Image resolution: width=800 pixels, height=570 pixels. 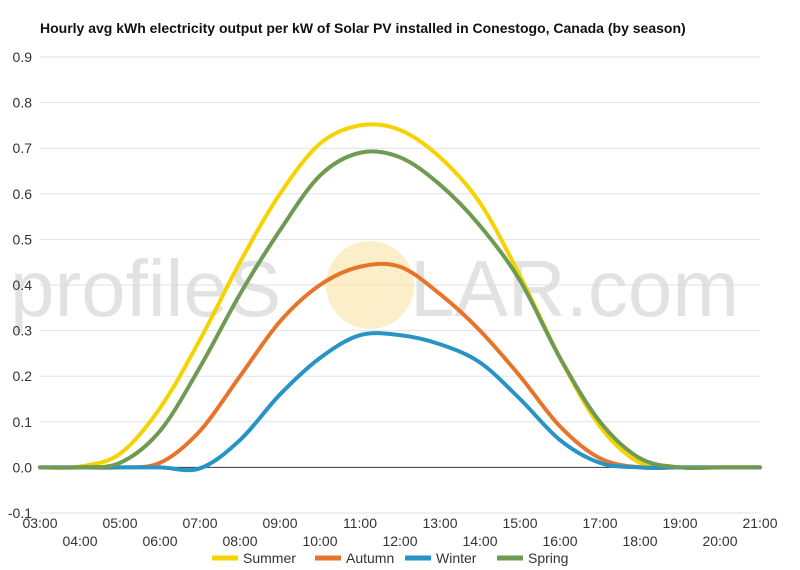 What do you see at coordinates (199, 523) in the screenshot?
I see `x-tick-label: 07:00` at bounding box center [199, 523].